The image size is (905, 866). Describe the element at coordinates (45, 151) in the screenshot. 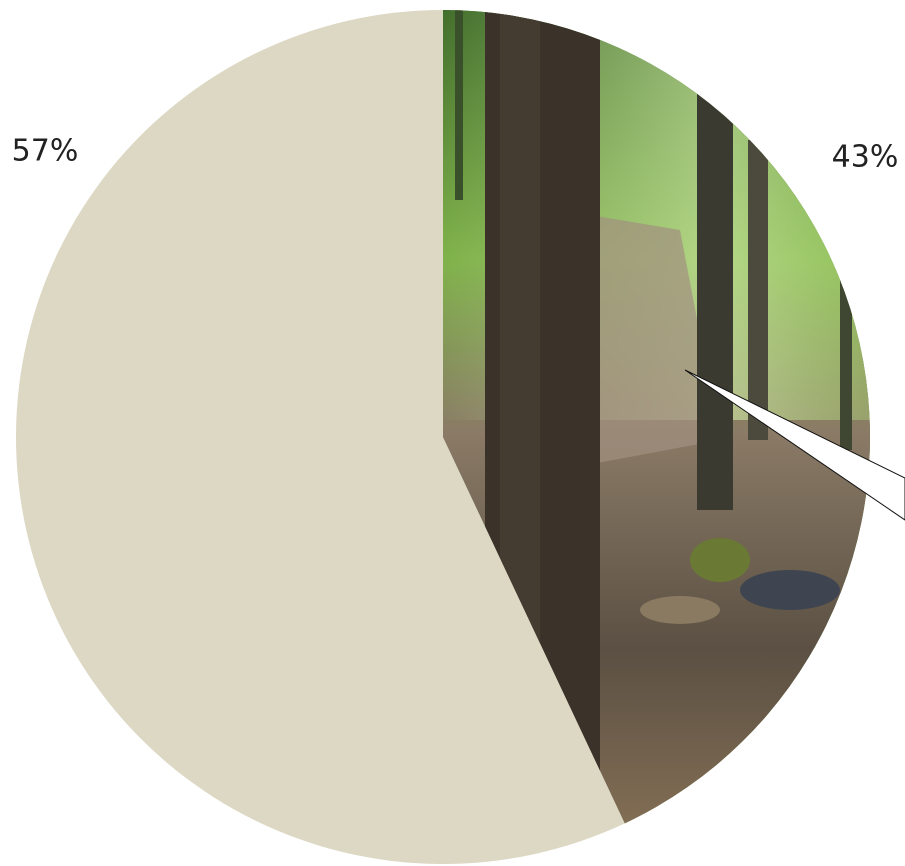

I see `value-label: 57%` at that location.